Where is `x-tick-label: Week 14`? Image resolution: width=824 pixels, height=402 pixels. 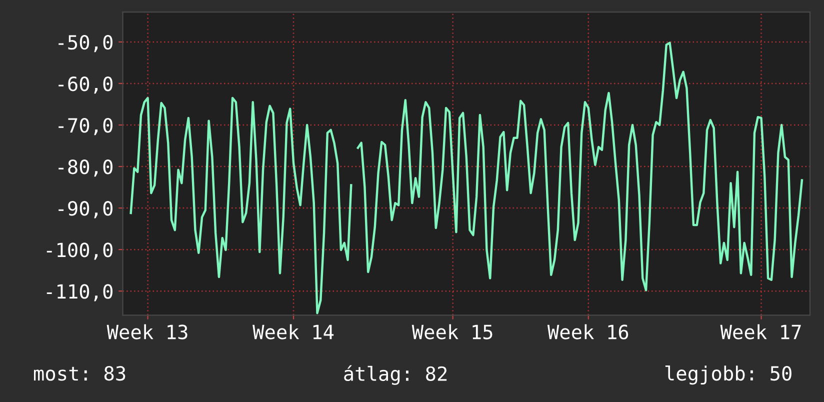
x-tick-label: Week 14 is located at coordinates (293, 332).